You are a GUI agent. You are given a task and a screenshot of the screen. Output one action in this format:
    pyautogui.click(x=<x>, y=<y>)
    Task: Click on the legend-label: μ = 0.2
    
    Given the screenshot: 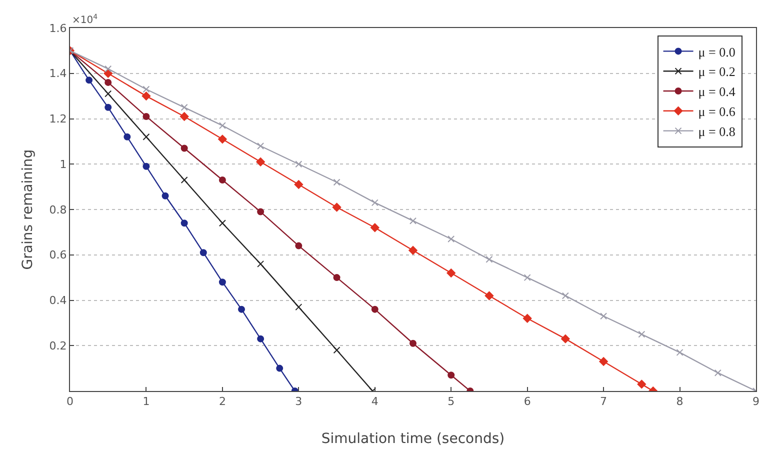 What is the action you would take?
    pyautogui.click(x=717, y=72)
    